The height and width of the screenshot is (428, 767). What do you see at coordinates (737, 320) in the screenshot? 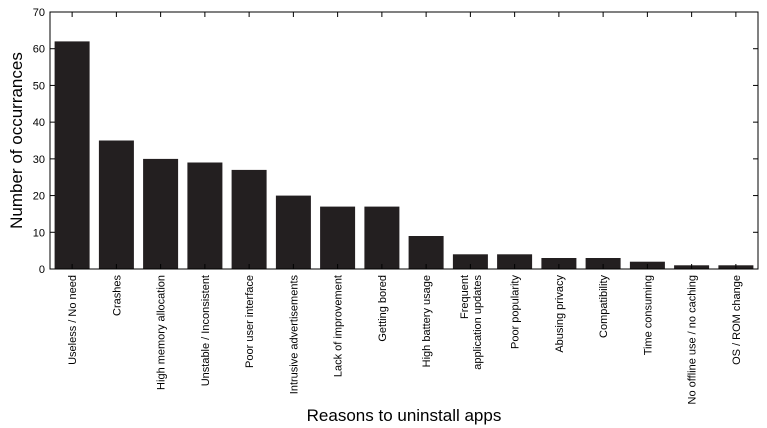
I see `x-tick-label: OS / ROM change` at bounding box center [737, 320].